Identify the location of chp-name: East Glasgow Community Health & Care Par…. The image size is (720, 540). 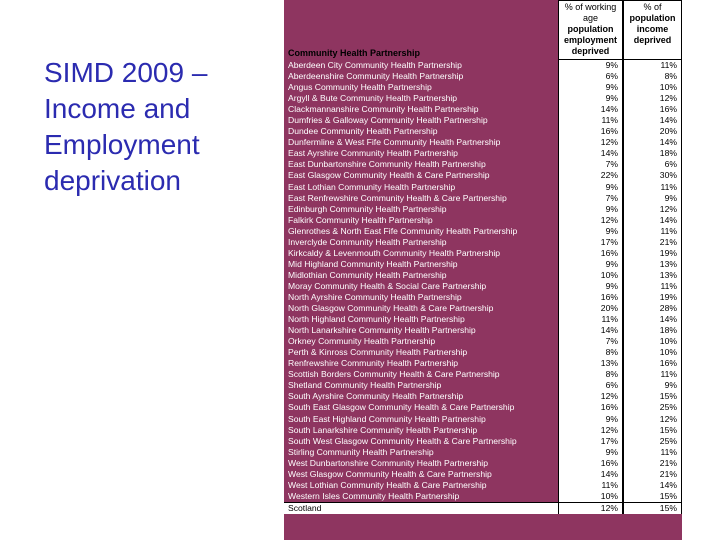
(389, 175).